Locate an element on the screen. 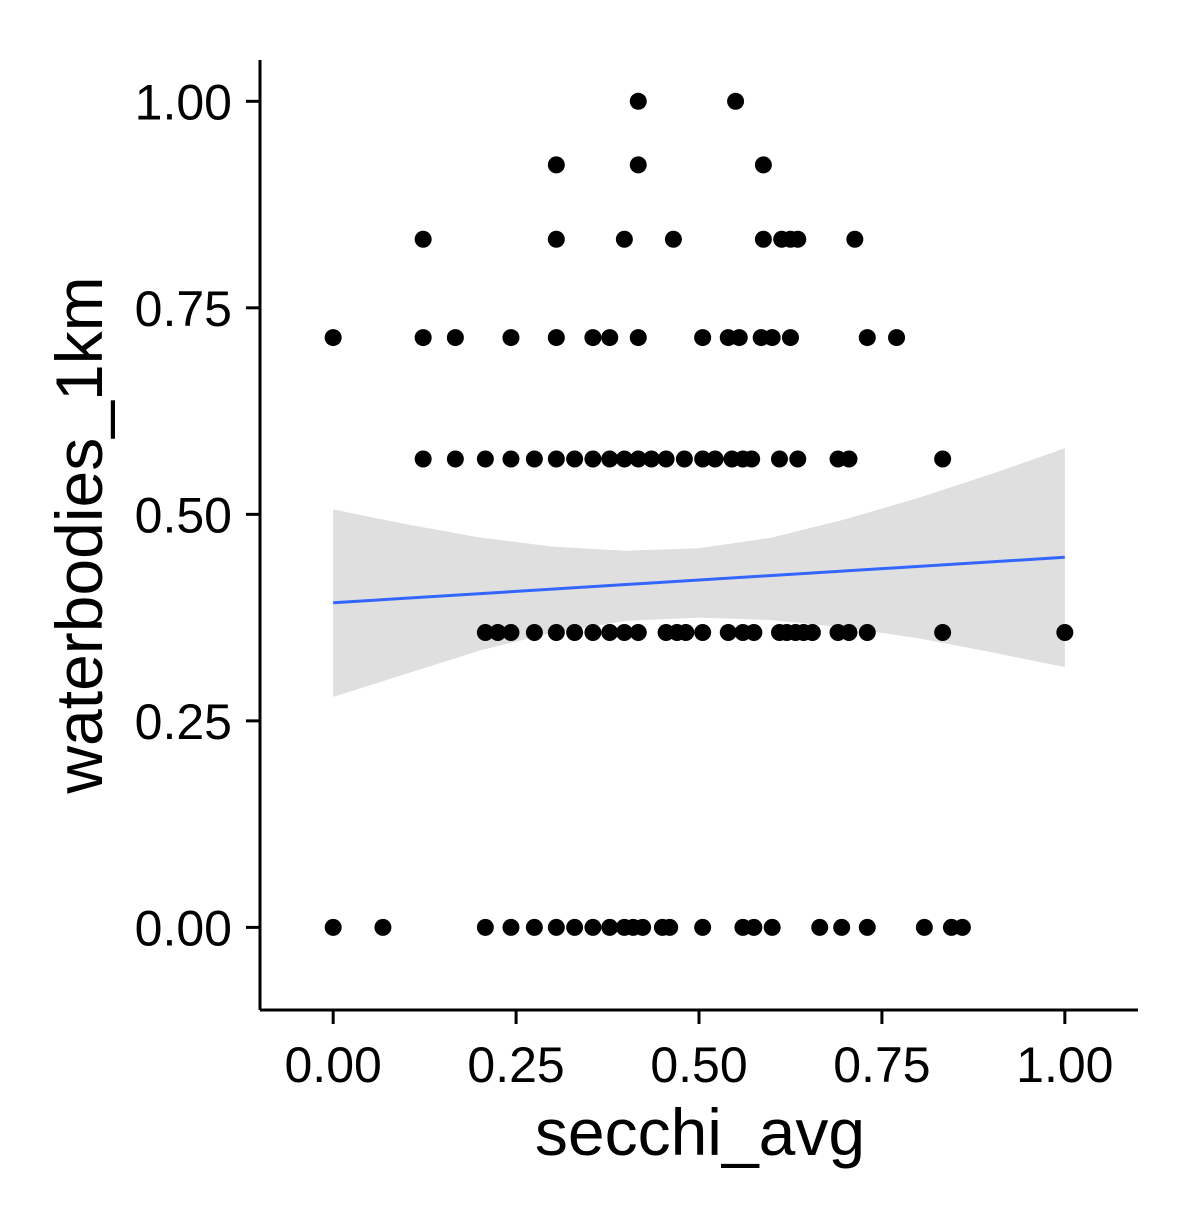  y-tick-label: 0.25 is located at coordinates (183, 722).